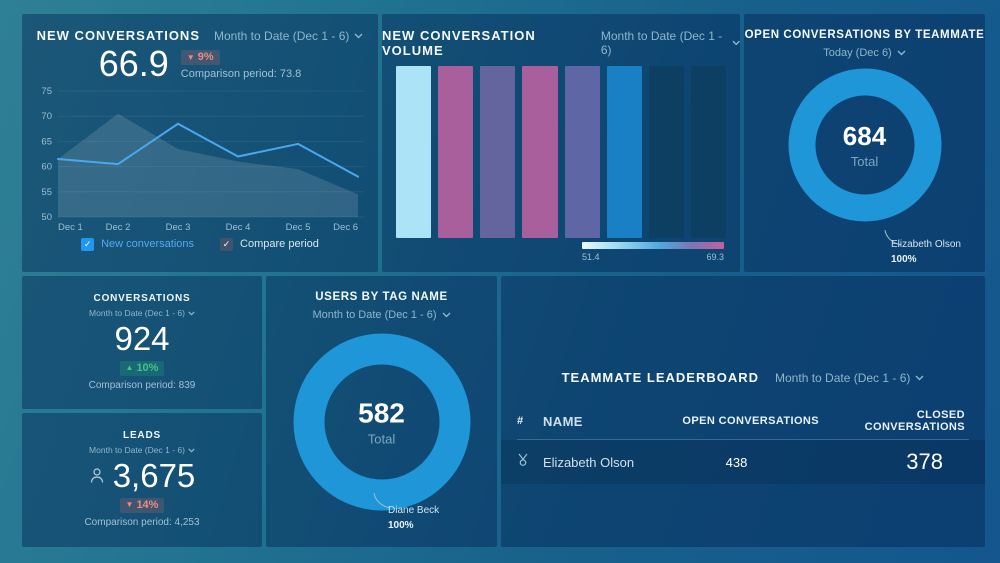 This screenshot has width=1000, height=563. I want to click on rank-cell, so click(530, 462).